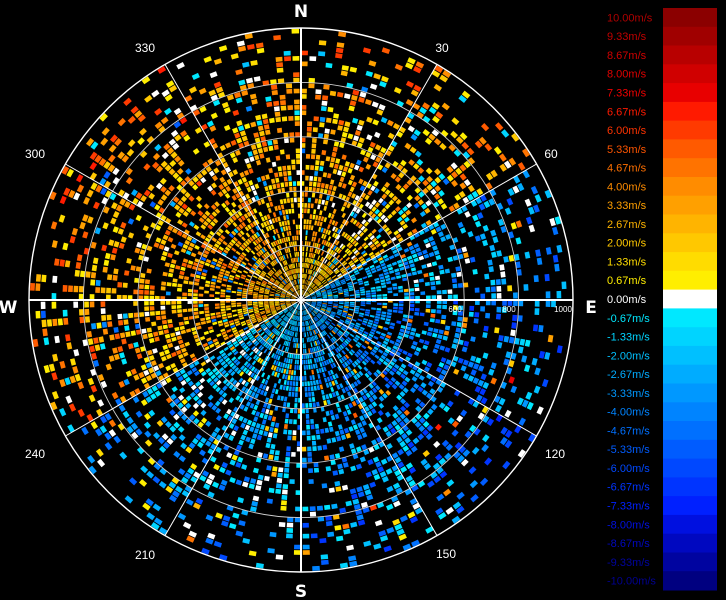 Image resolution: width=726 pixels, height=600 pixels. I want to click on range-label: 1000, so click(563, 309).